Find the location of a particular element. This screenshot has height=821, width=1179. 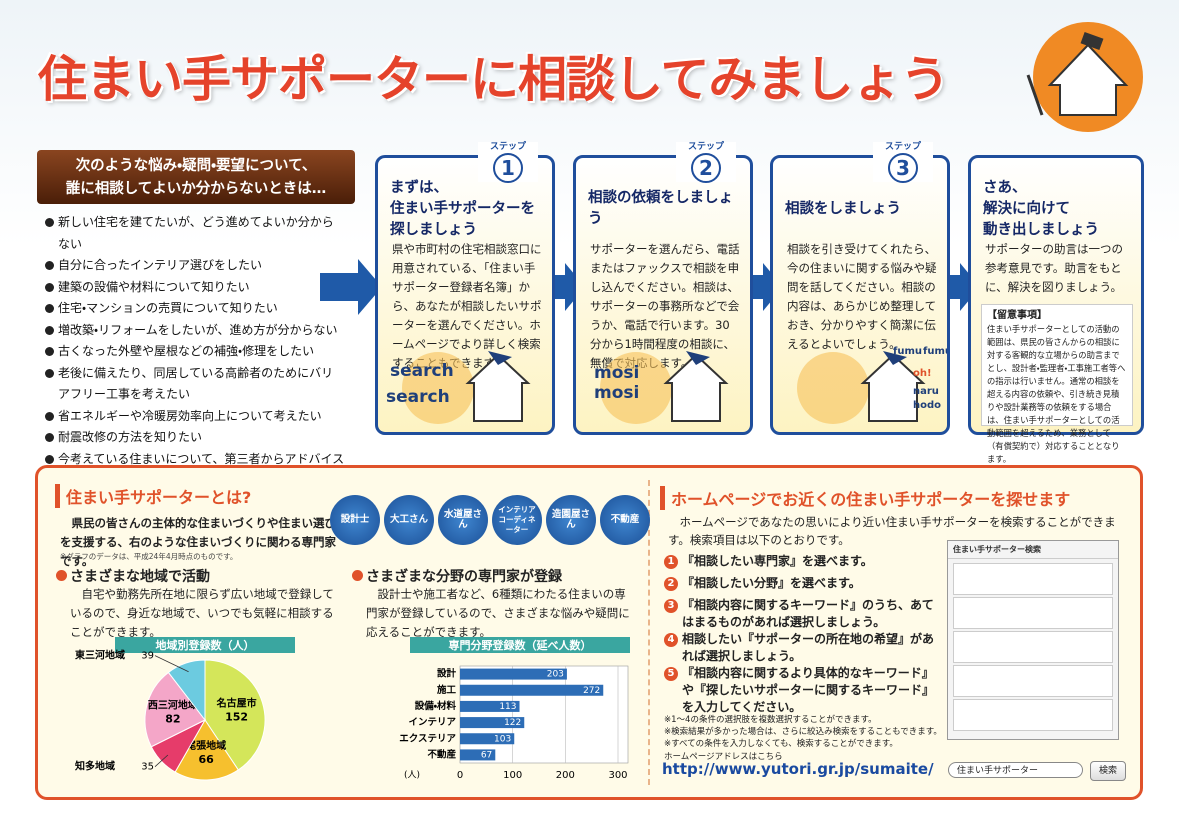

slice-value: 39 is located at coordinates (147, 656).